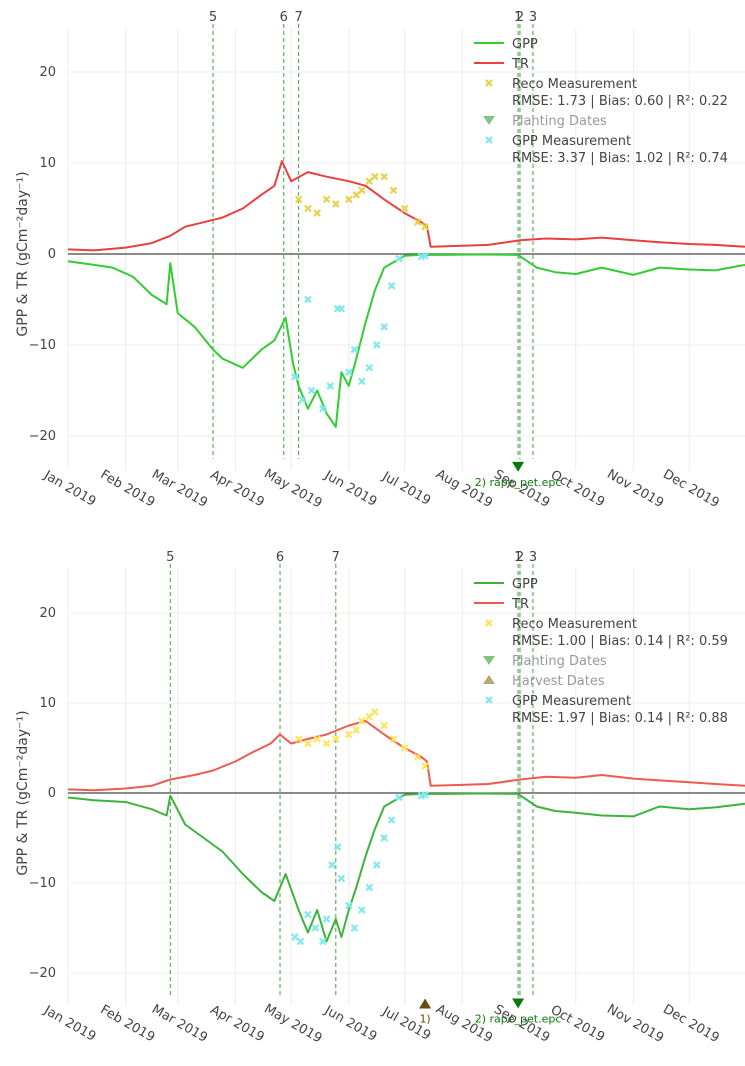 The width and height of the screenshot is (745, 1066). I want to click on event-label-5: 5, so click(170, 557).